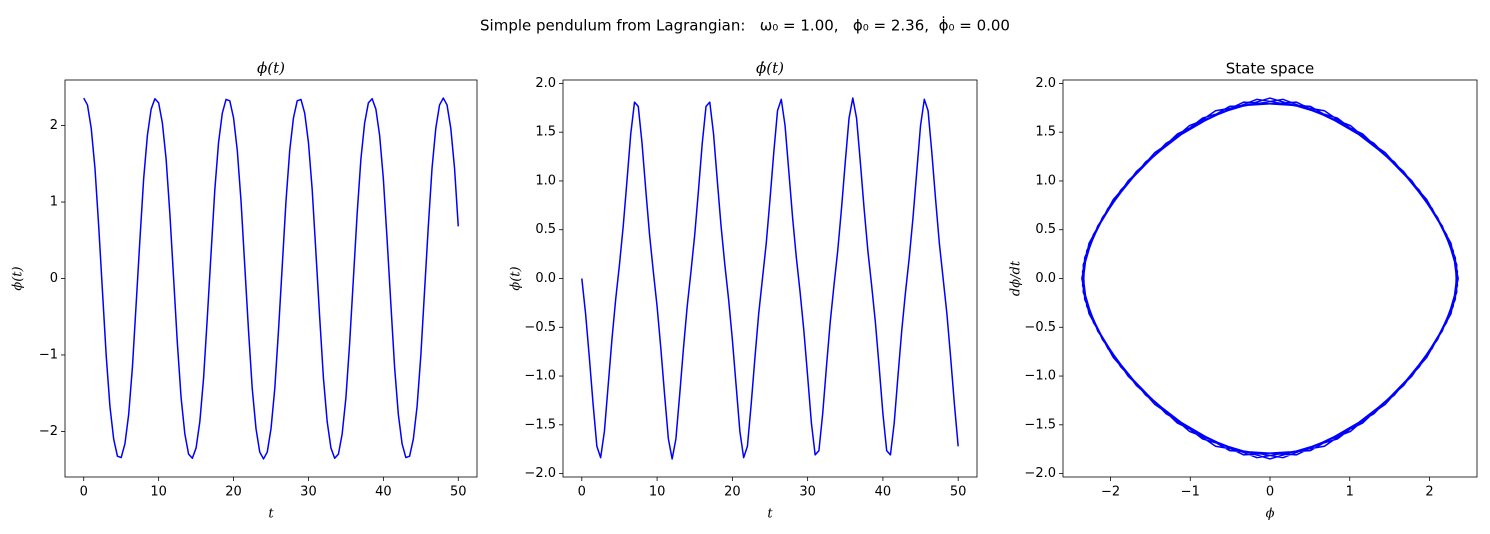 The height and width of the screenshot is (534, 1490). I want to click on x-tick-label: 2, so click(1429, 492).